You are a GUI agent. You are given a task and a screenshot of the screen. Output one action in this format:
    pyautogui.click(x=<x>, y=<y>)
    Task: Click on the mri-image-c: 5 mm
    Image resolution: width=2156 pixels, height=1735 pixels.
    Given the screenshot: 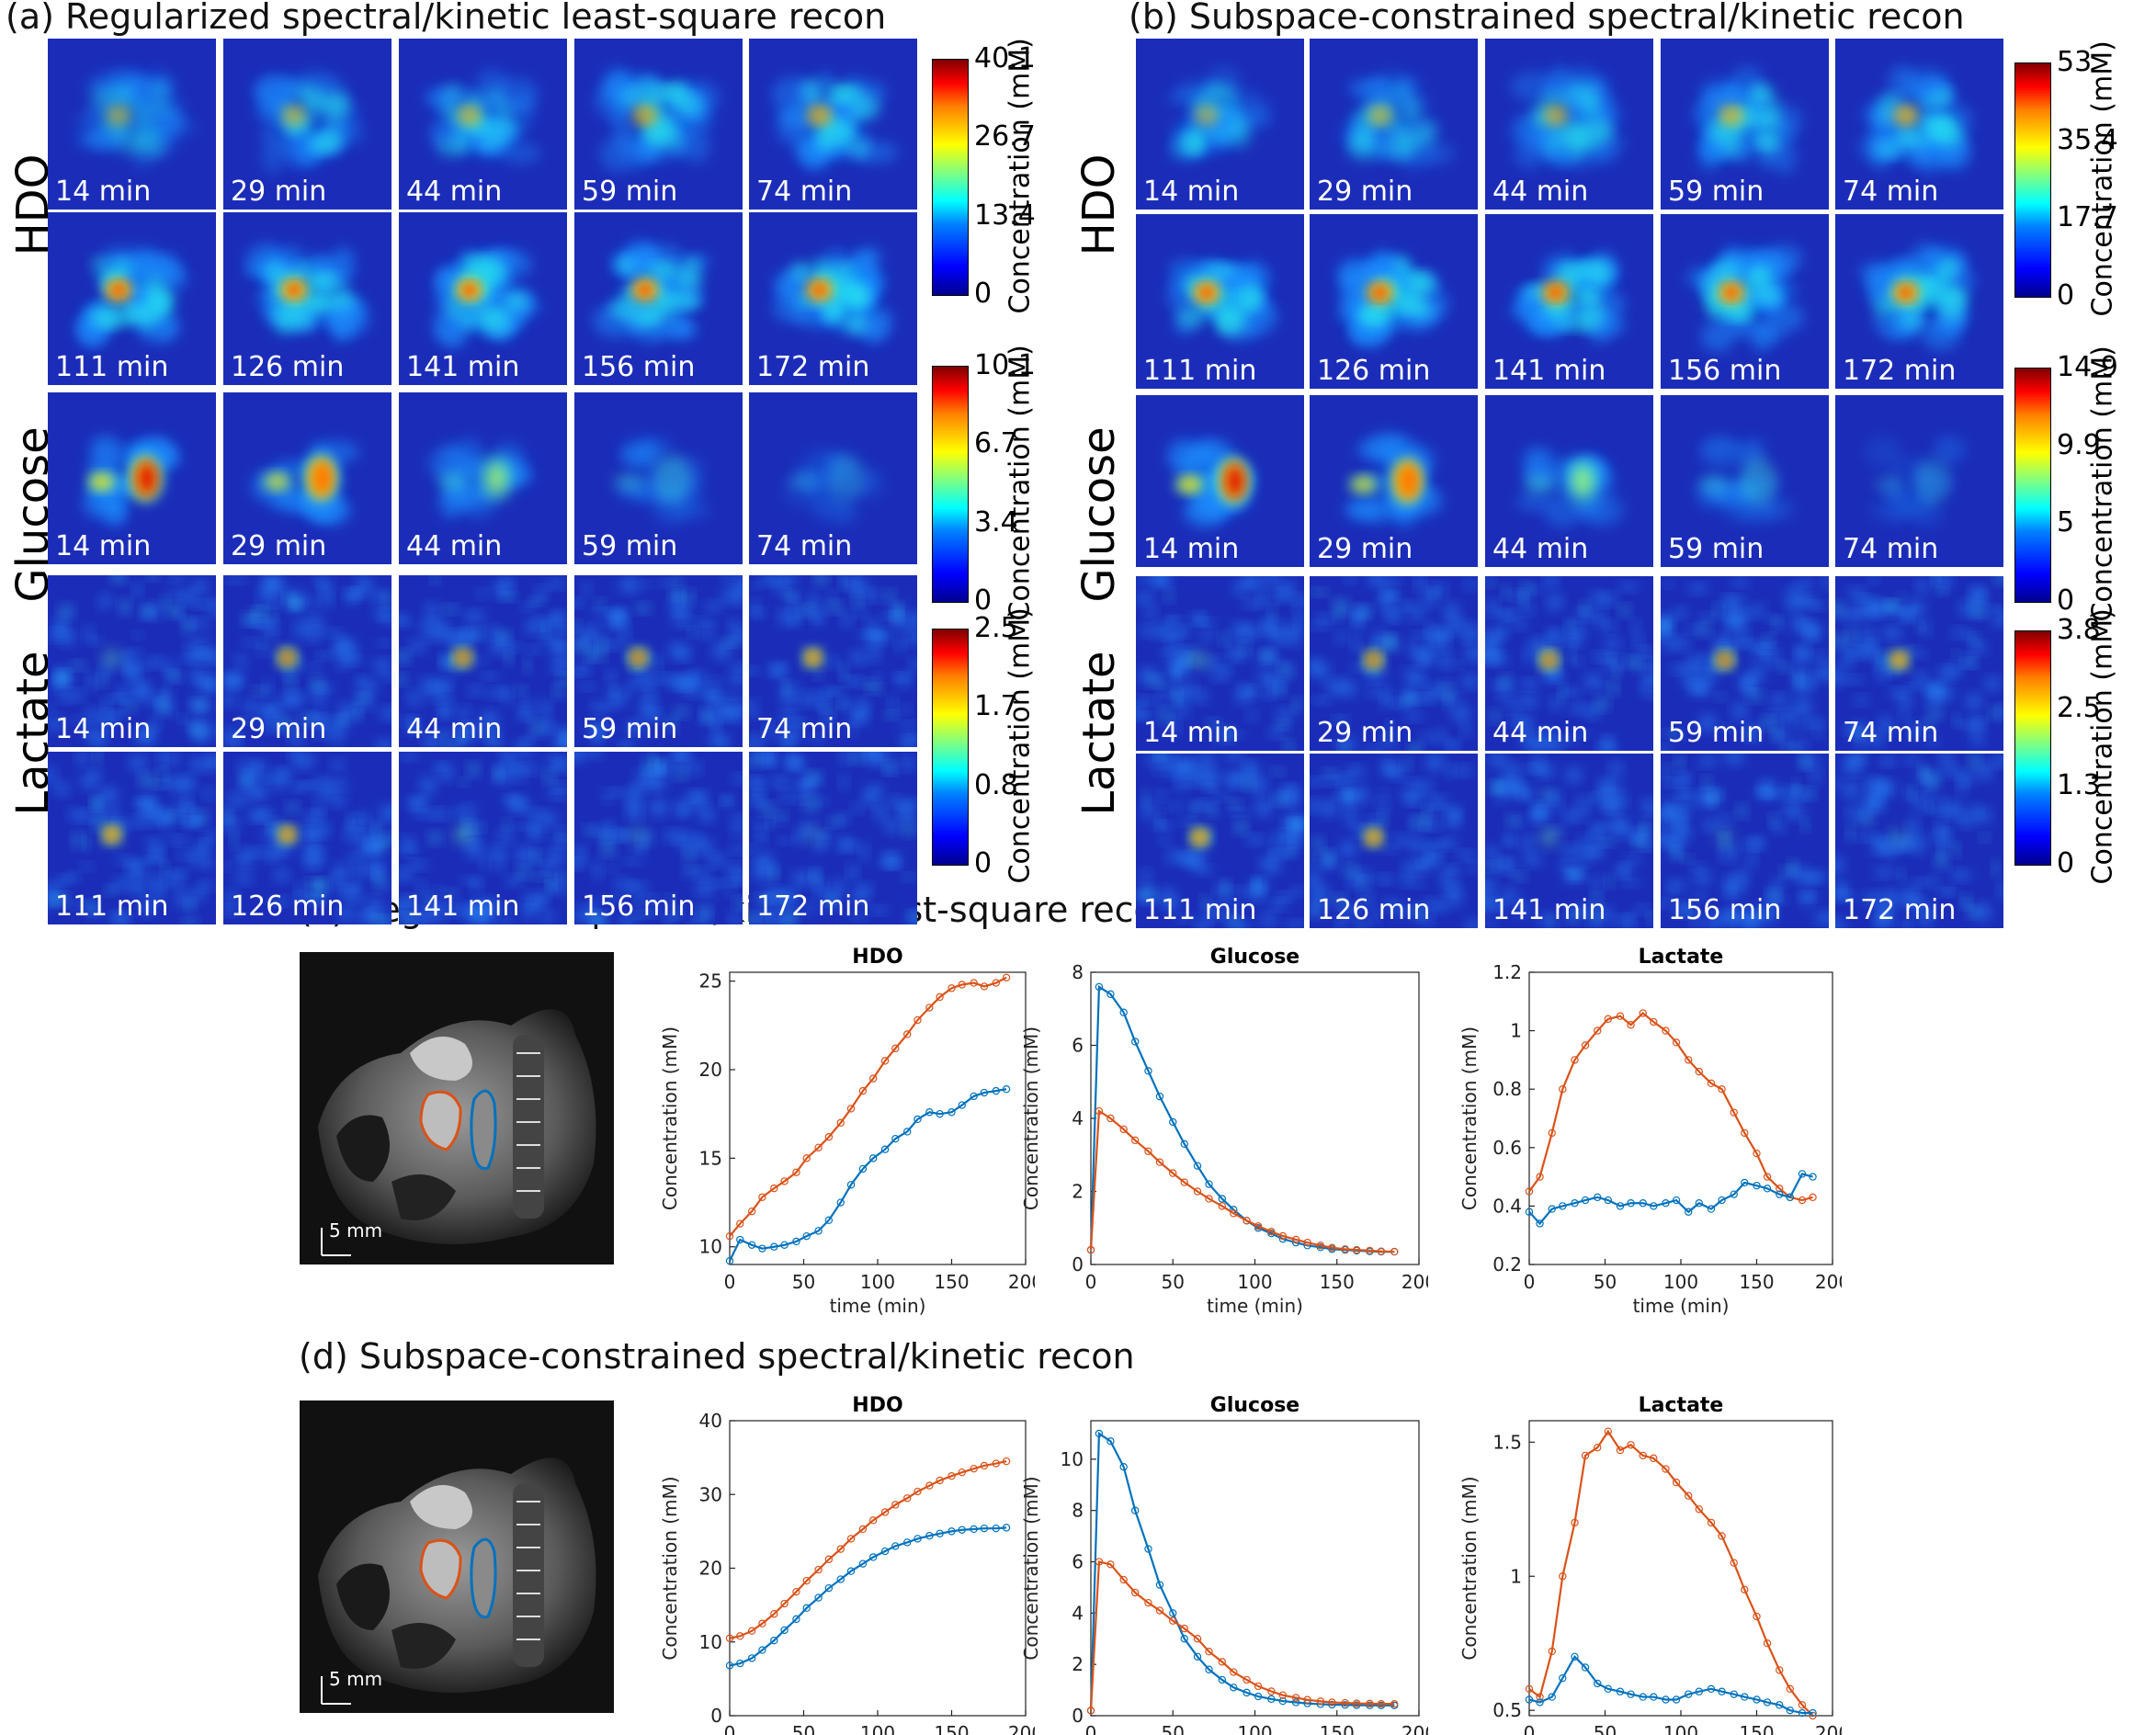 What is the action you would take?
    pyautogui.click(x=457, y=1108)
    